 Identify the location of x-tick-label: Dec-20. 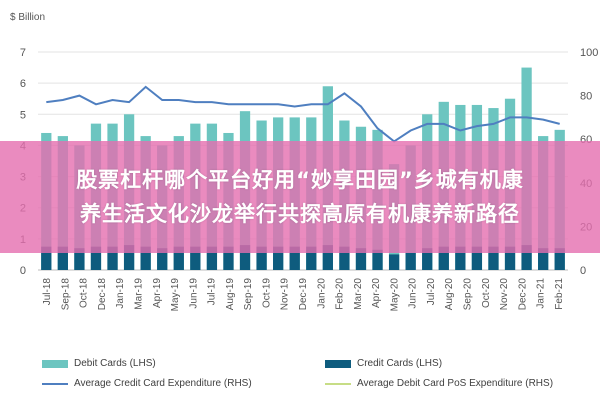
(522, 294).